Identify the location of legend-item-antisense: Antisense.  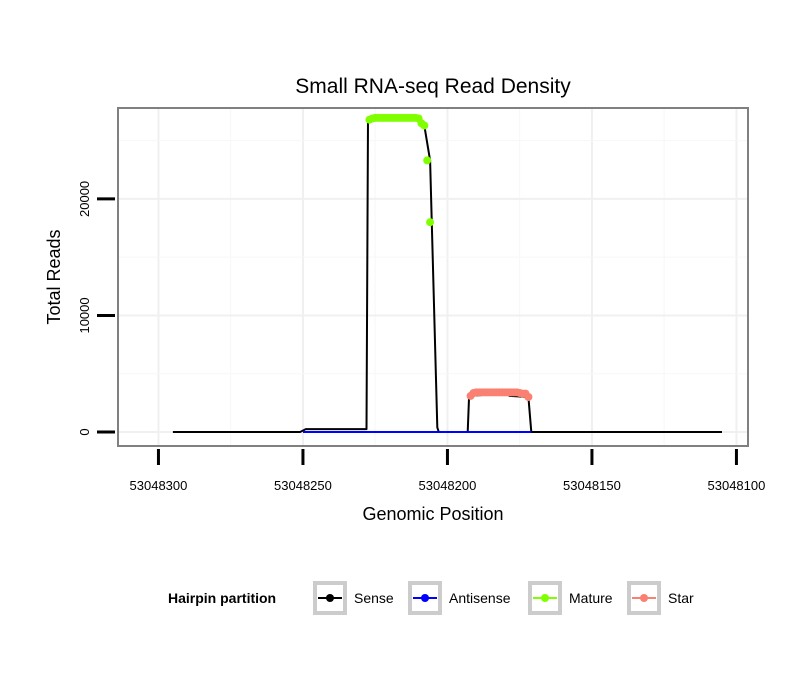
(459, 598).